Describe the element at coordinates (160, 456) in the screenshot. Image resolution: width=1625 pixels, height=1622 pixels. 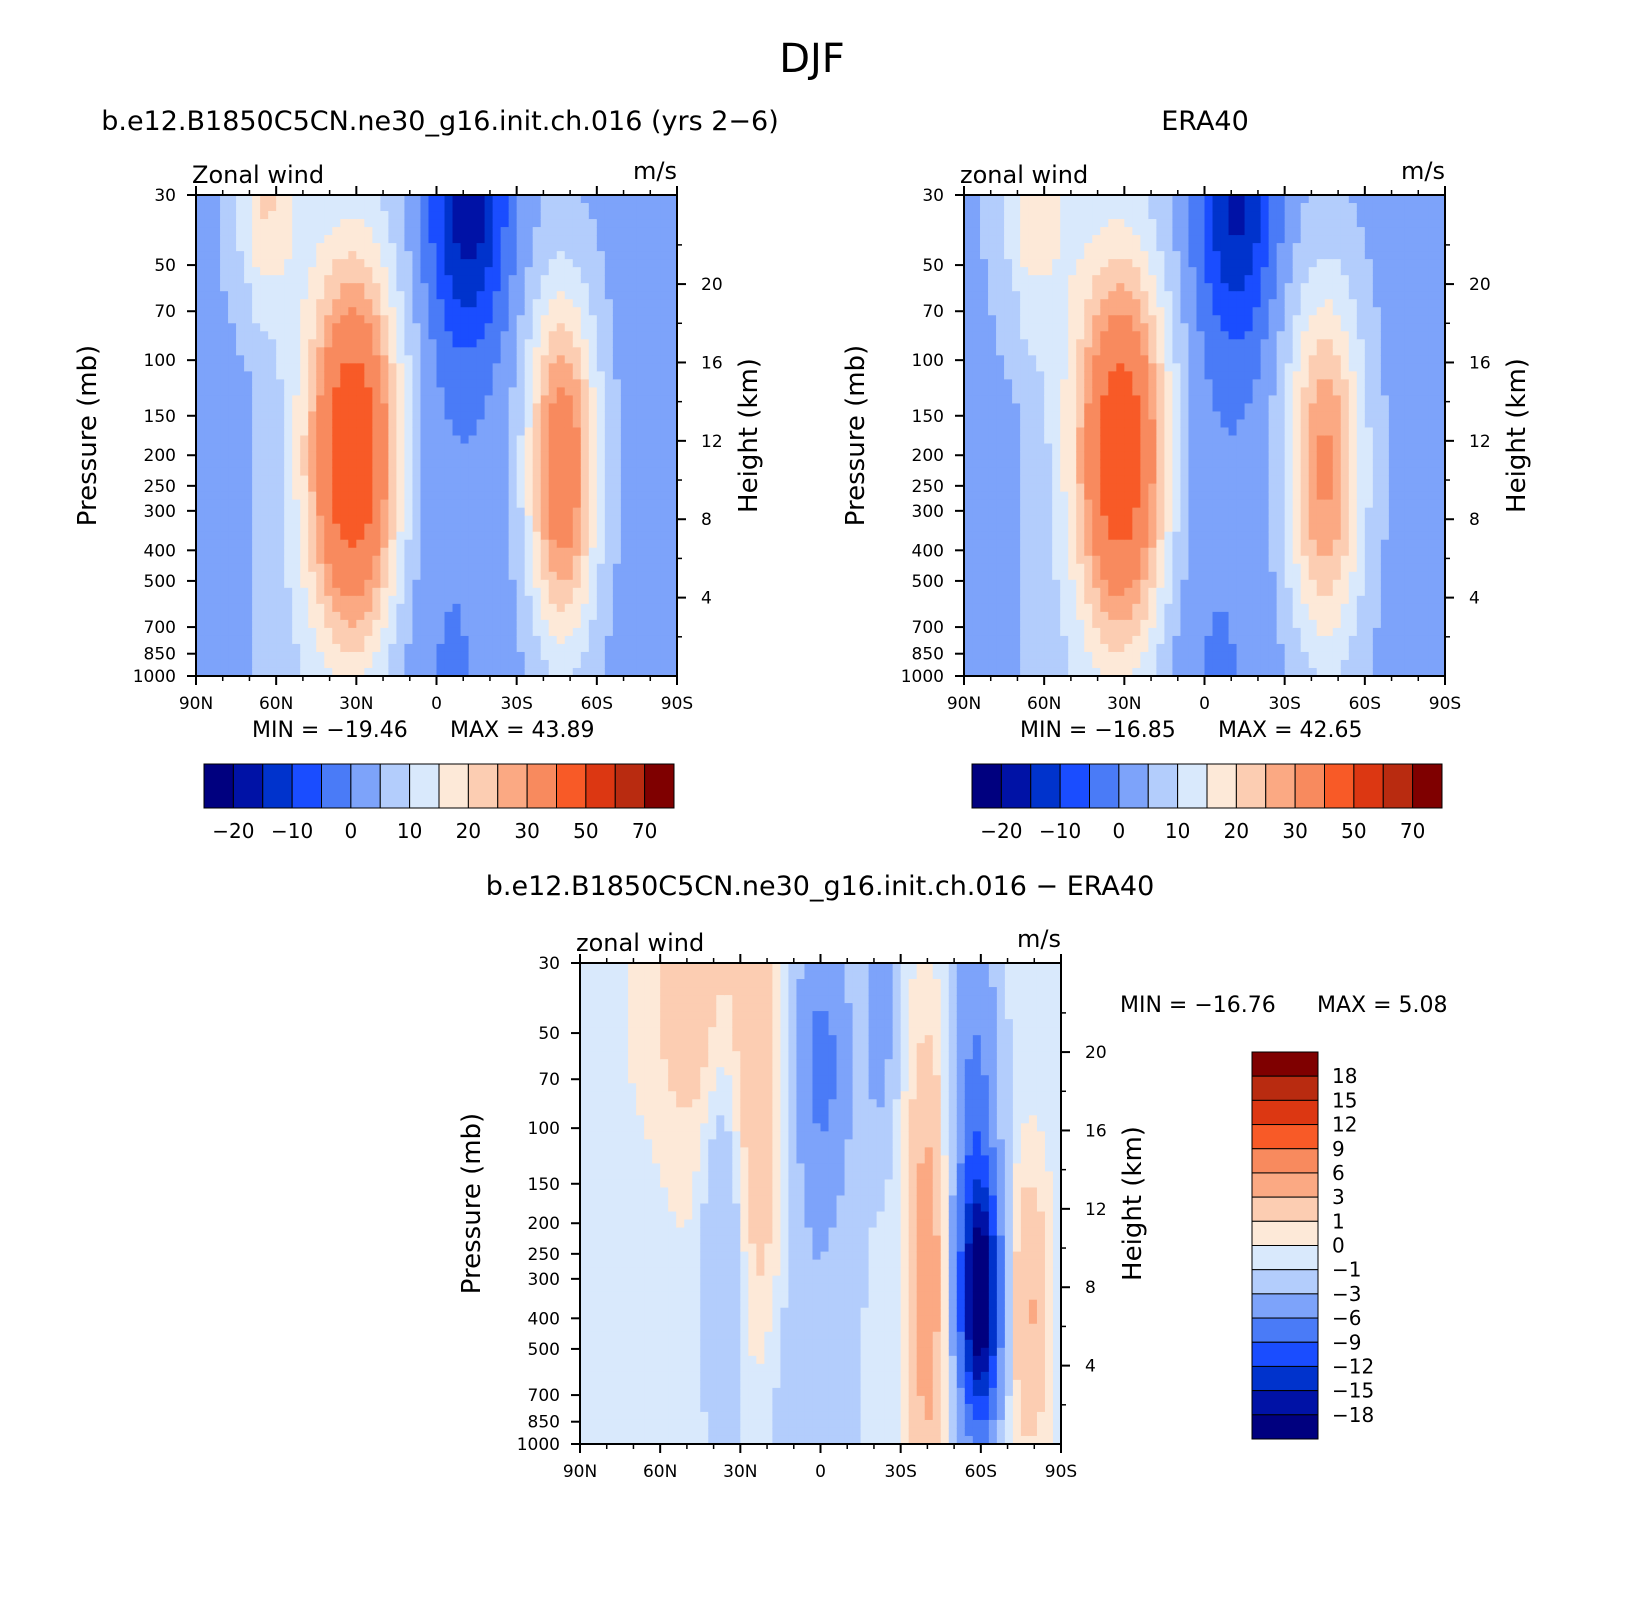
I see `y-tick-label: 200` at that location.